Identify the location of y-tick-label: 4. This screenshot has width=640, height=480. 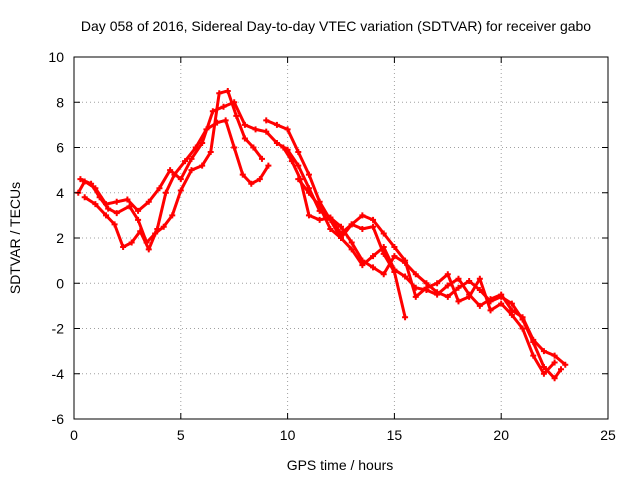
(60, 193).